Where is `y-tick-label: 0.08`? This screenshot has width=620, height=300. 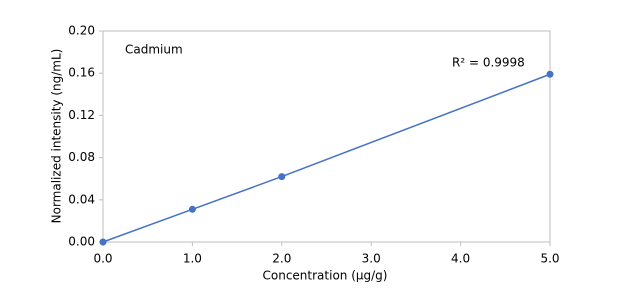 y-tick-label: 0.08 is located at coordinates (81, 157).